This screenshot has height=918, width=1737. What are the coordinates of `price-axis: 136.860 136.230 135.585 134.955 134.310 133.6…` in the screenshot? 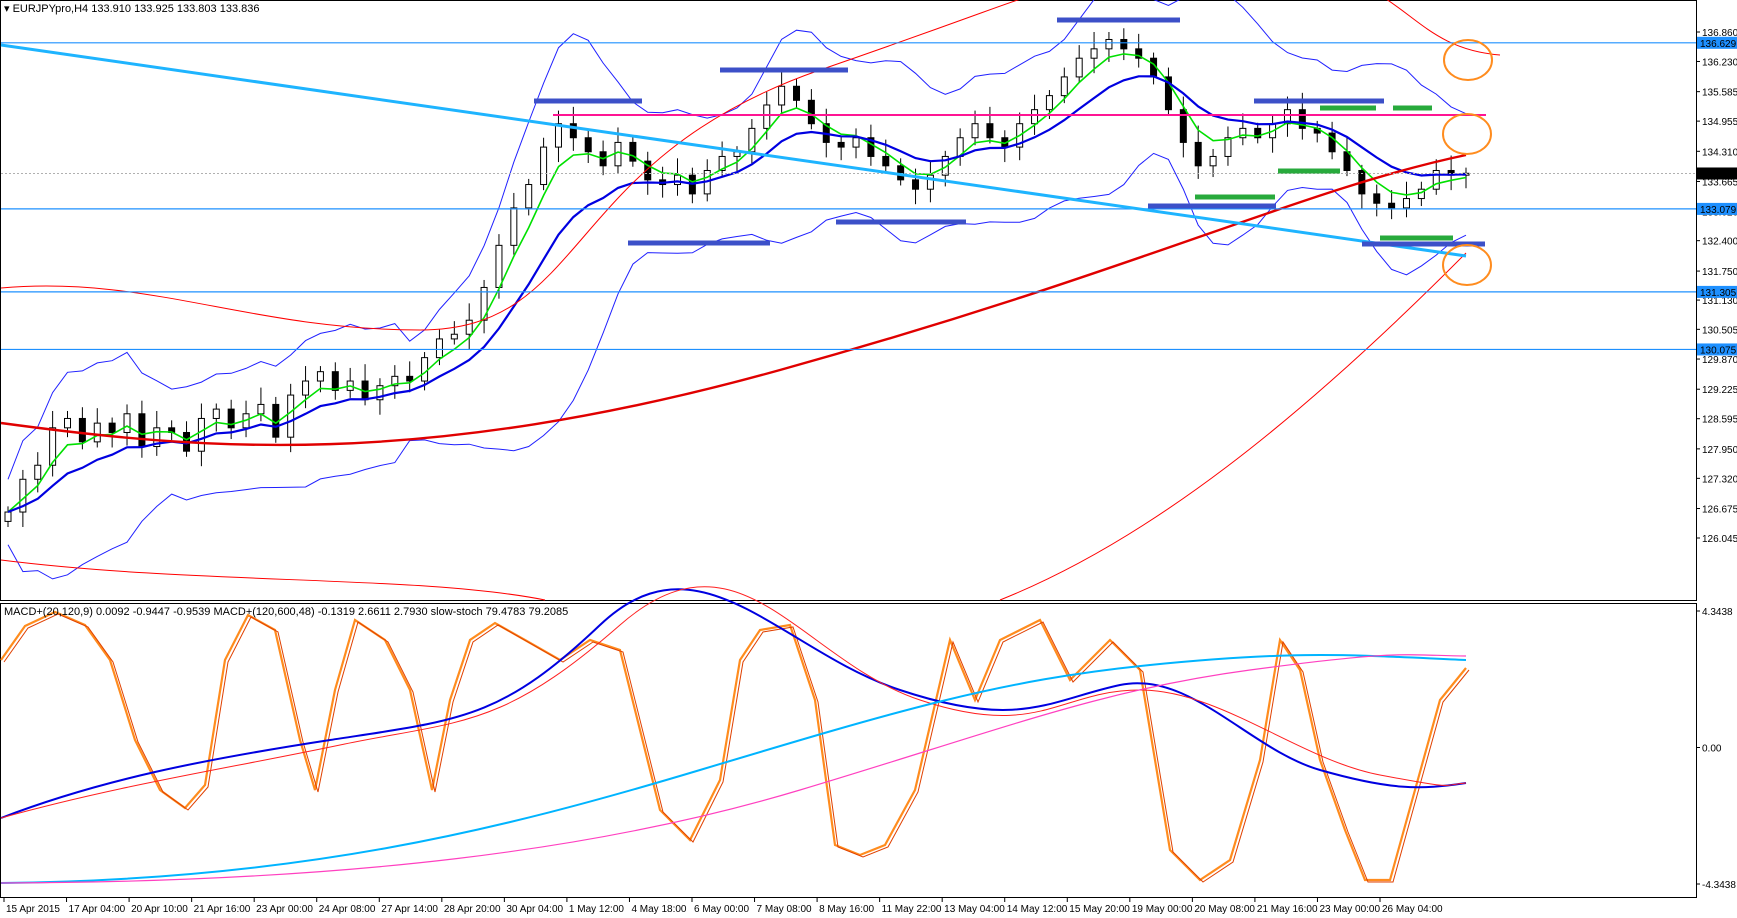 It's located at (1716, 286).